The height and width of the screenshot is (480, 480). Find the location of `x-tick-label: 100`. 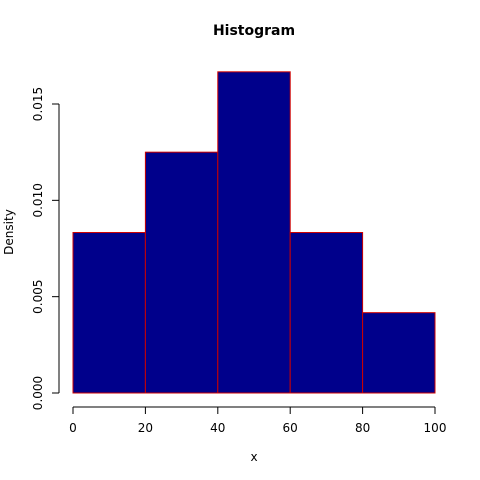

x-tick-label: 100 is located at coordinates (435, 428).